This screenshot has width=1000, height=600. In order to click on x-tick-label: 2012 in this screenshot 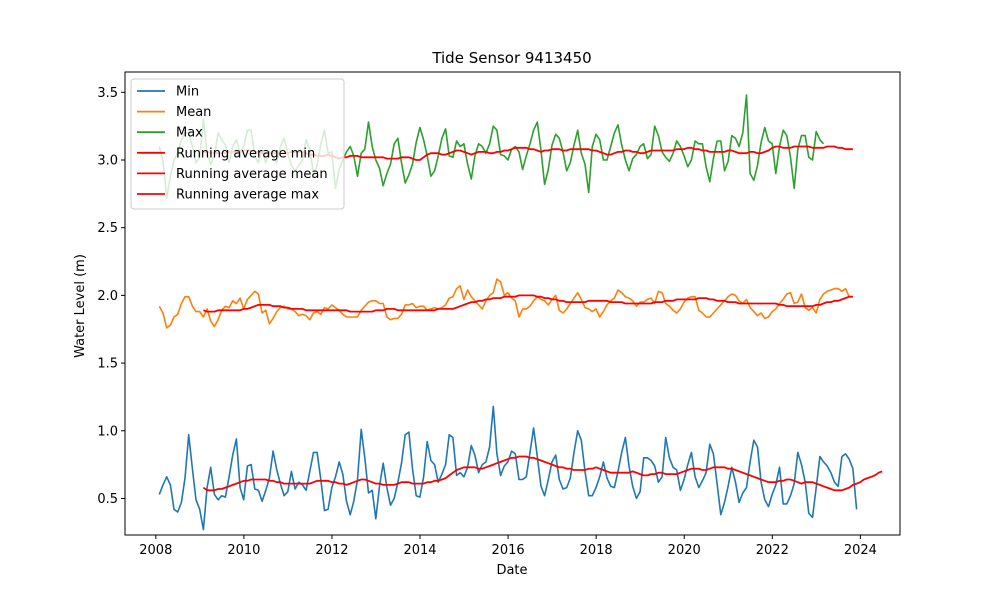, I will do `click(331, 550)`.